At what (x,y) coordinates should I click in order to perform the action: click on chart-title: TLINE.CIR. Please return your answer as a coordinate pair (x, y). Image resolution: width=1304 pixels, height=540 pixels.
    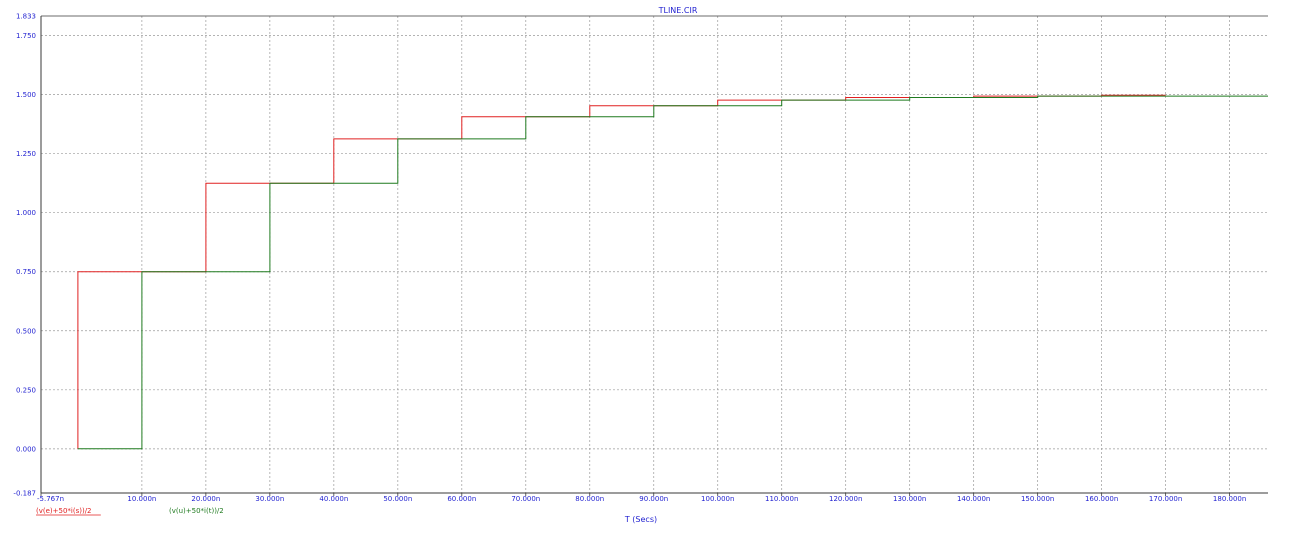
    Looking at the image, I should click on (678, 10).